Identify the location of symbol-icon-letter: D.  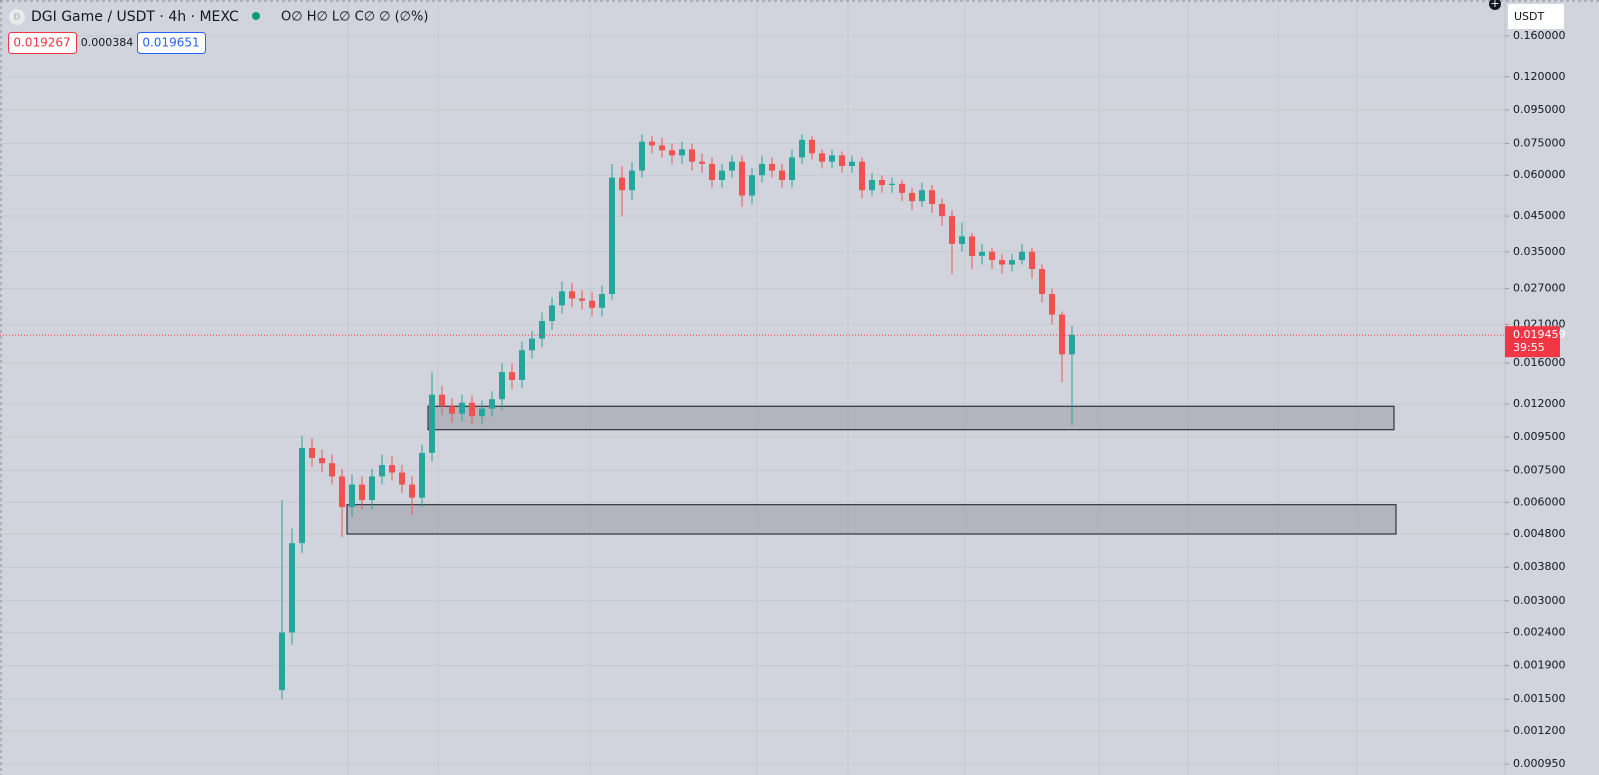
(17, 17).